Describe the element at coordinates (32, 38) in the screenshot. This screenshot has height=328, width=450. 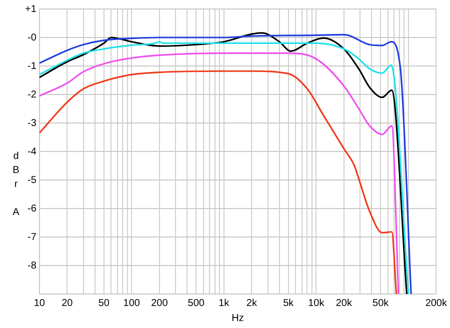
I see `y-tick-label: -0` at that location.